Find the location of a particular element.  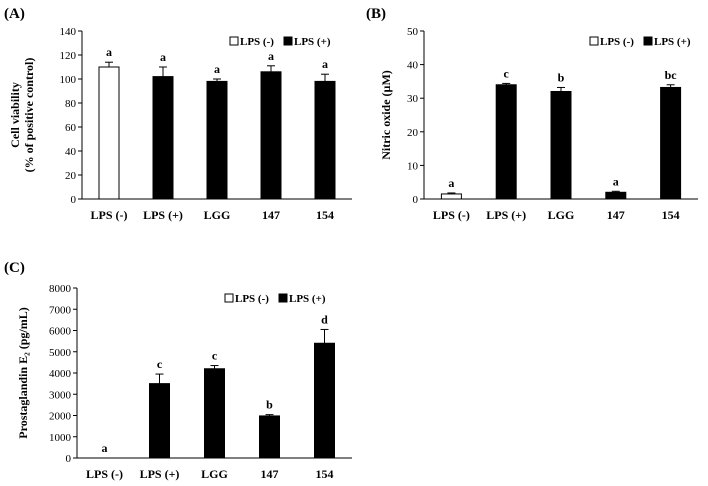

panel-a-x-tick-label: LPS (-) is located at coordinates (109, 215).